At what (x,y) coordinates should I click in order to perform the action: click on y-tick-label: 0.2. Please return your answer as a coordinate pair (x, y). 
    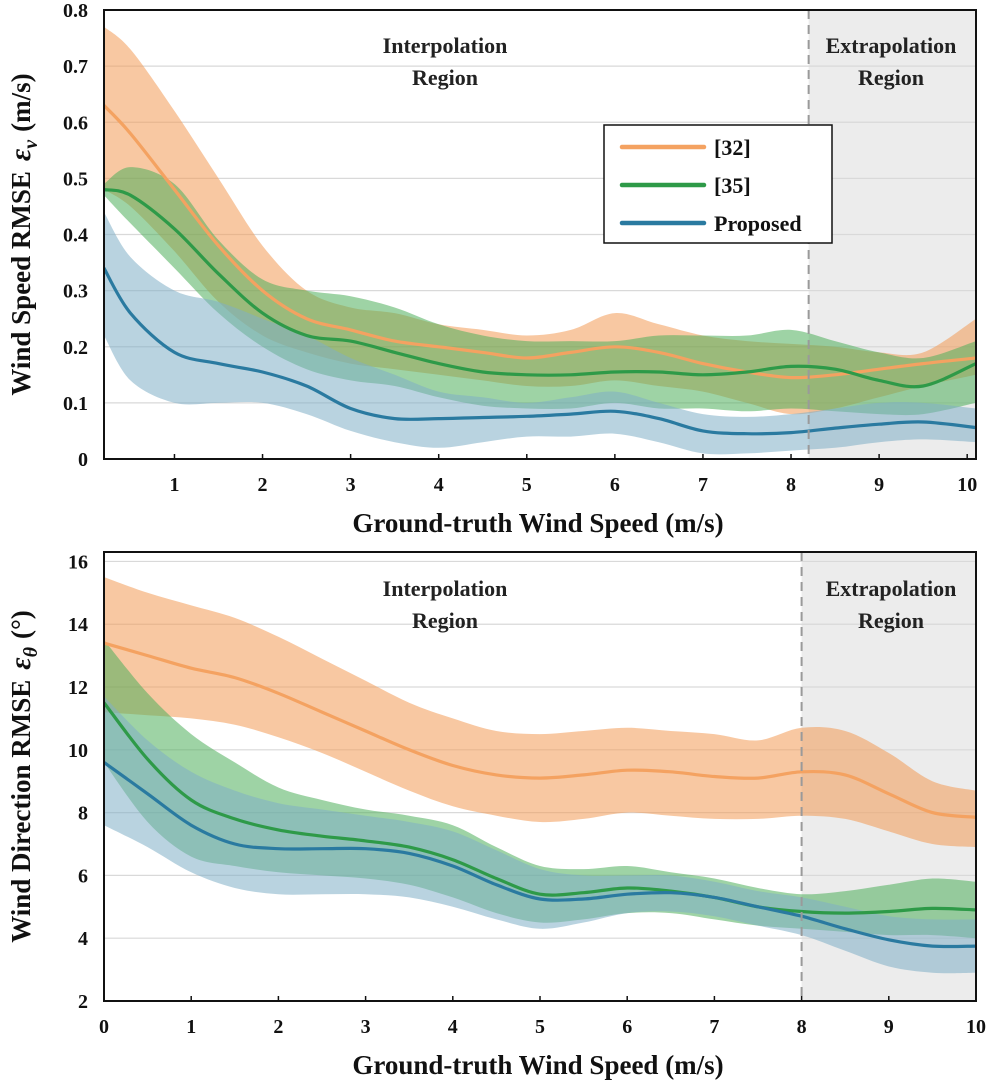
    Looking at the image, I should click on (75, 348).